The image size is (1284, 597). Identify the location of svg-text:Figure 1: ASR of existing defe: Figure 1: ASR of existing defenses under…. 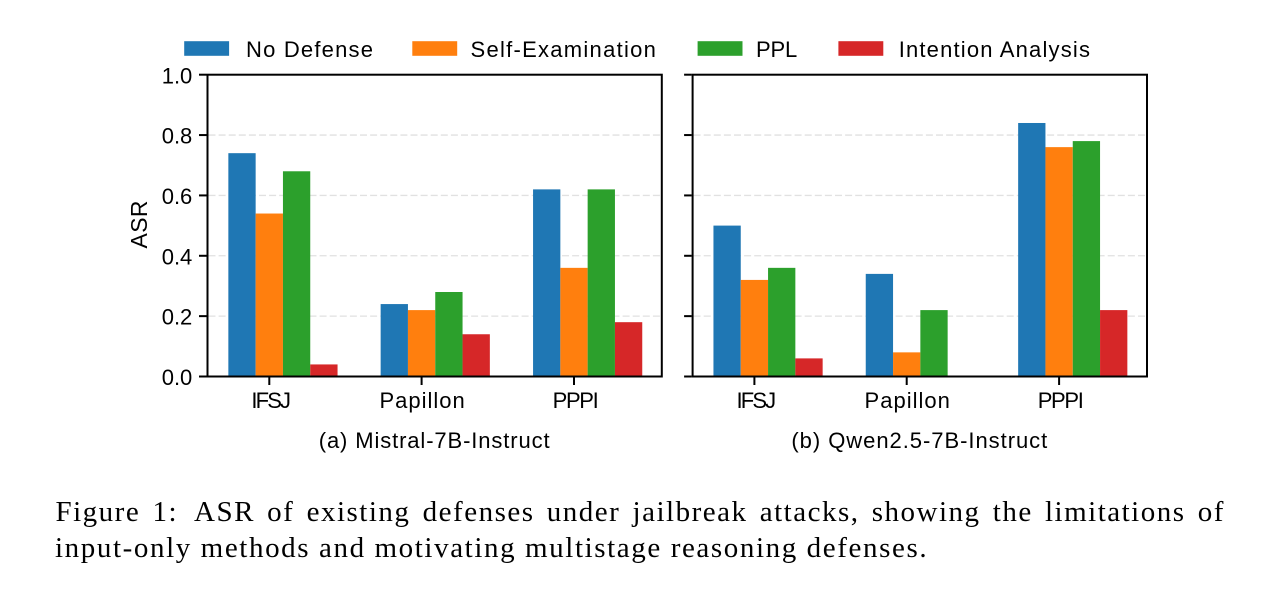
(640, 512).